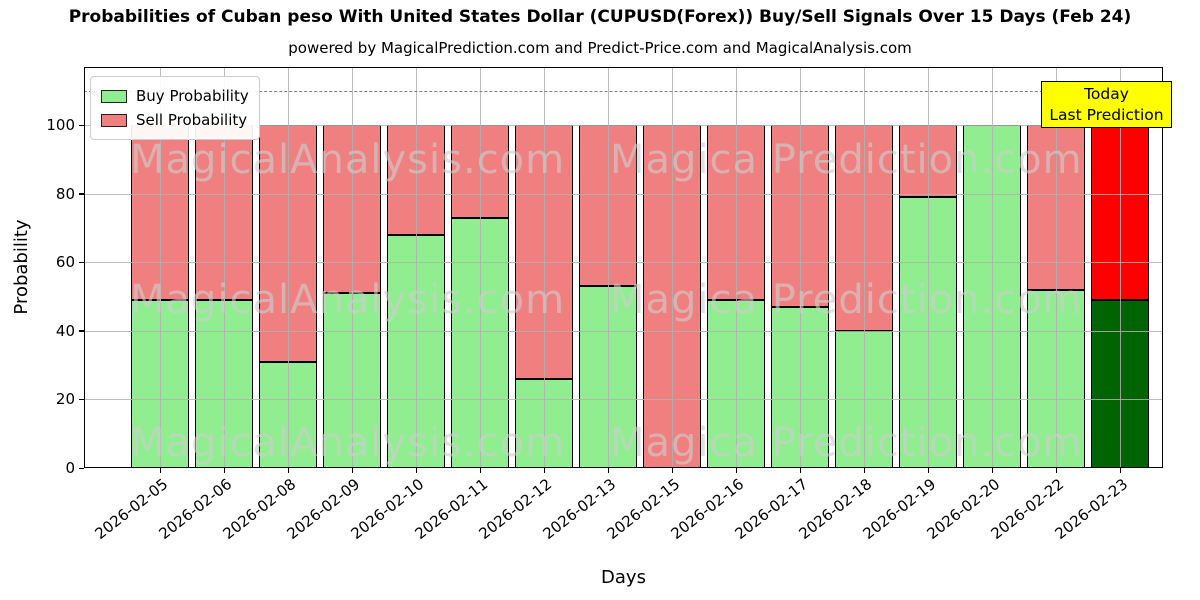 This screenshot has height=600, width=1200. I want to click on legend-entry-buy: Buy Probability, so click(175, 96).